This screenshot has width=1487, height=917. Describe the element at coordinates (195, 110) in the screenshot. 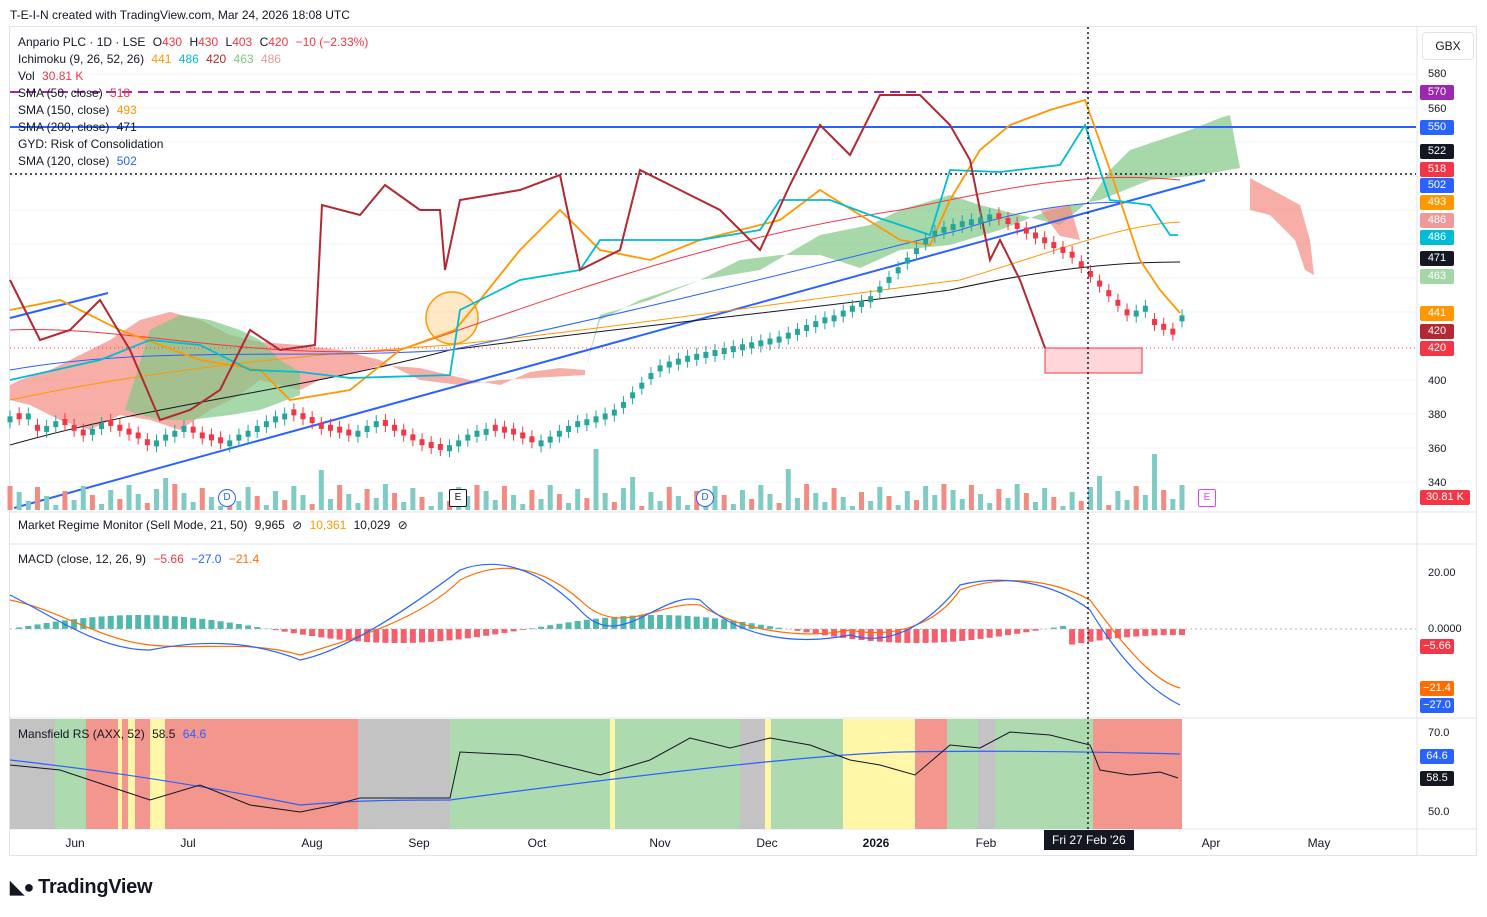

I see `sma150-line: SMA (150, close) 493` at that location.